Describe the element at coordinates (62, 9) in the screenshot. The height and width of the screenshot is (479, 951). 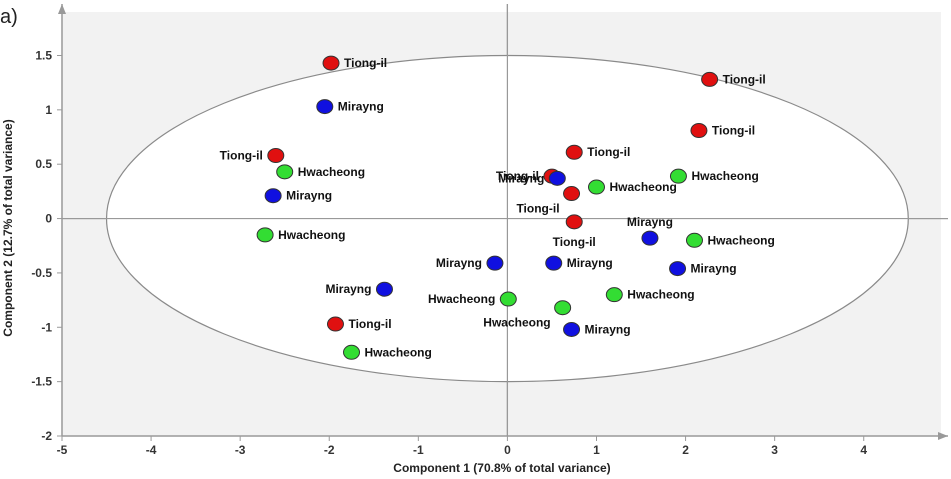
I see `y-axis-arrow` at that location.